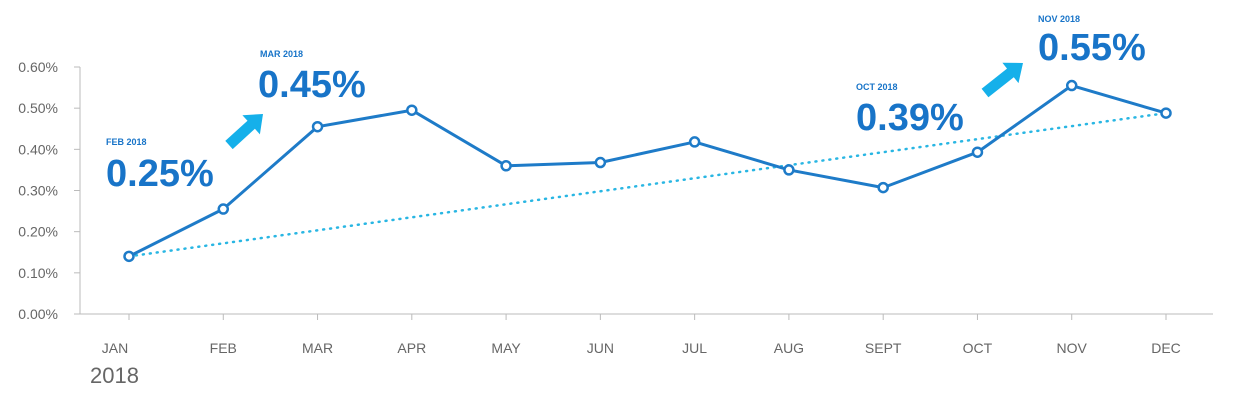  What do you see at coordinates (789, 348) in the screenshot?
I see `x-tick-label: AUG` at bounding box center [789, 348].